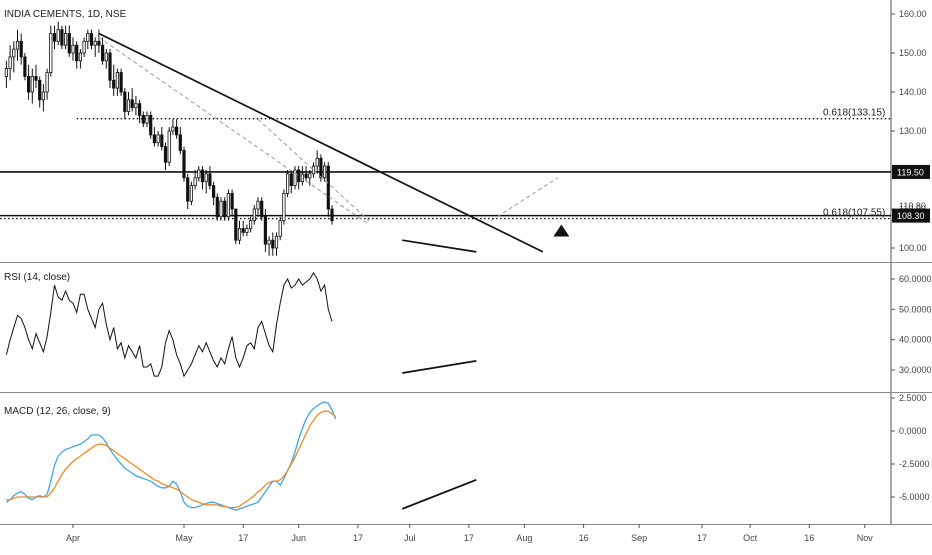 This screenshot has height=555, width=932. I want to click on price-tick-label: 160.00, so click(913, 14).